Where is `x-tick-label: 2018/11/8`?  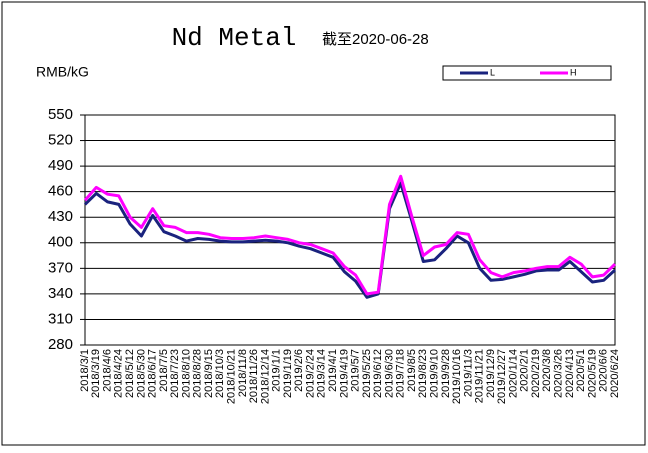 x-tick-label: 2018/11/8 is located at coordinates (243, 373).